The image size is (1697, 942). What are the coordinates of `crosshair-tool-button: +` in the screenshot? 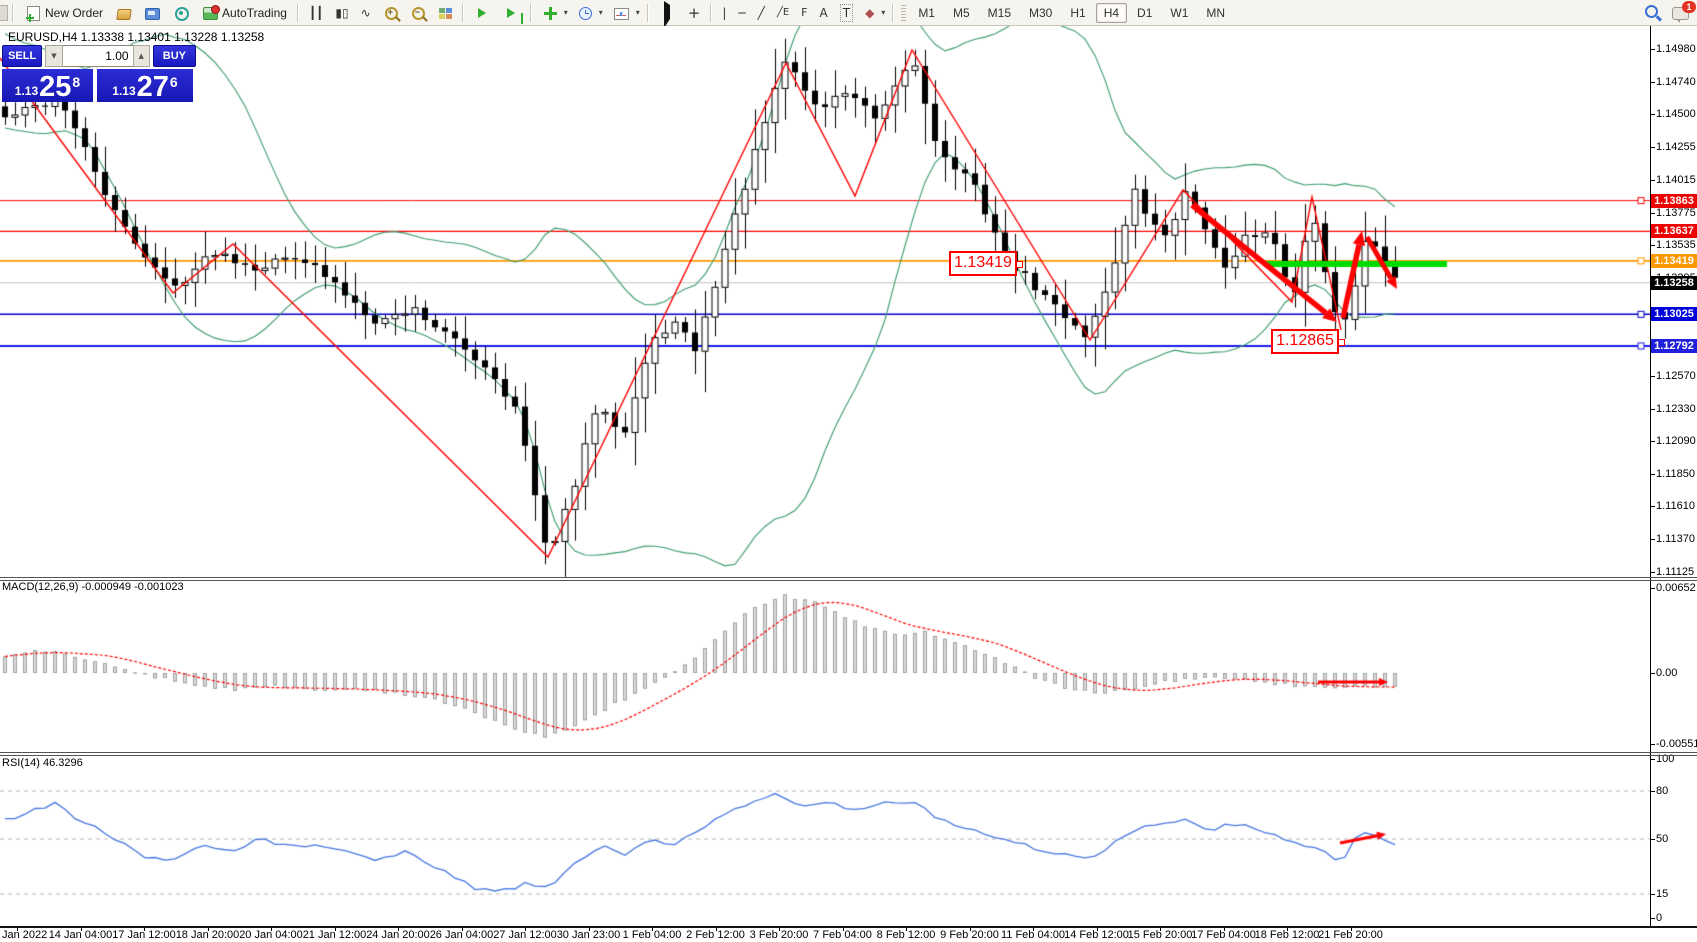 It's located at (694, 13).